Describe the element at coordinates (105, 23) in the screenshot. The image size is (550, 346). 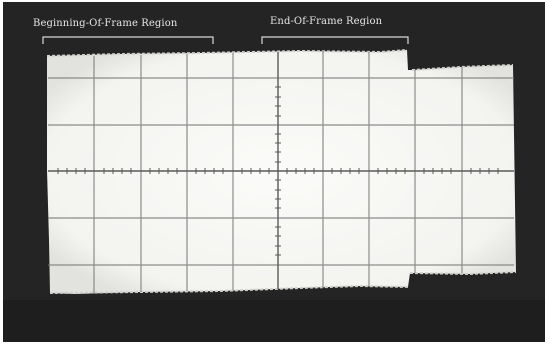
I see `beginning-of-frame-label: Beginning-Of-Frame Region` at that location.